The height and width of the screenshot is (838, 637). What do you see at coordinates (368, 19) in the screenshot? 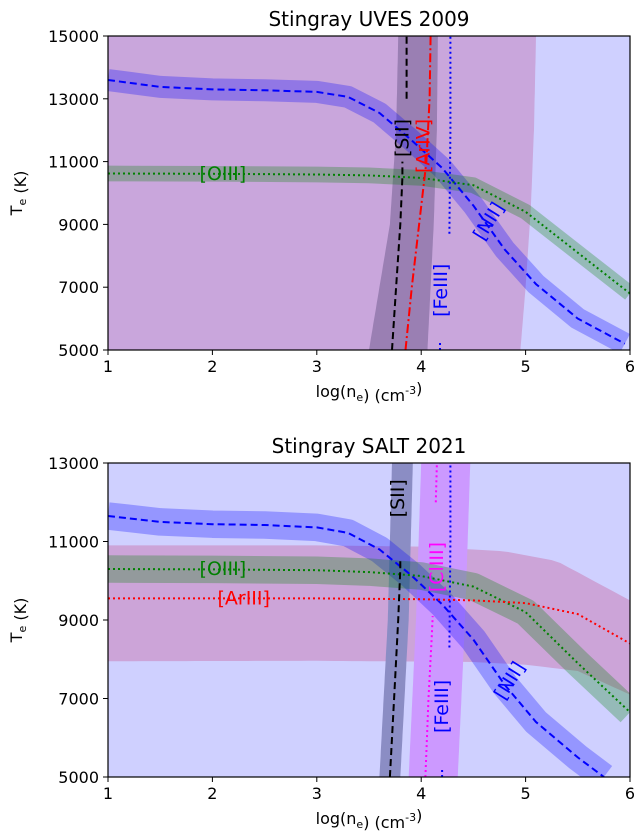
I see `chart-title: Stingray UVES 2009` at bounding box center [368, 19].